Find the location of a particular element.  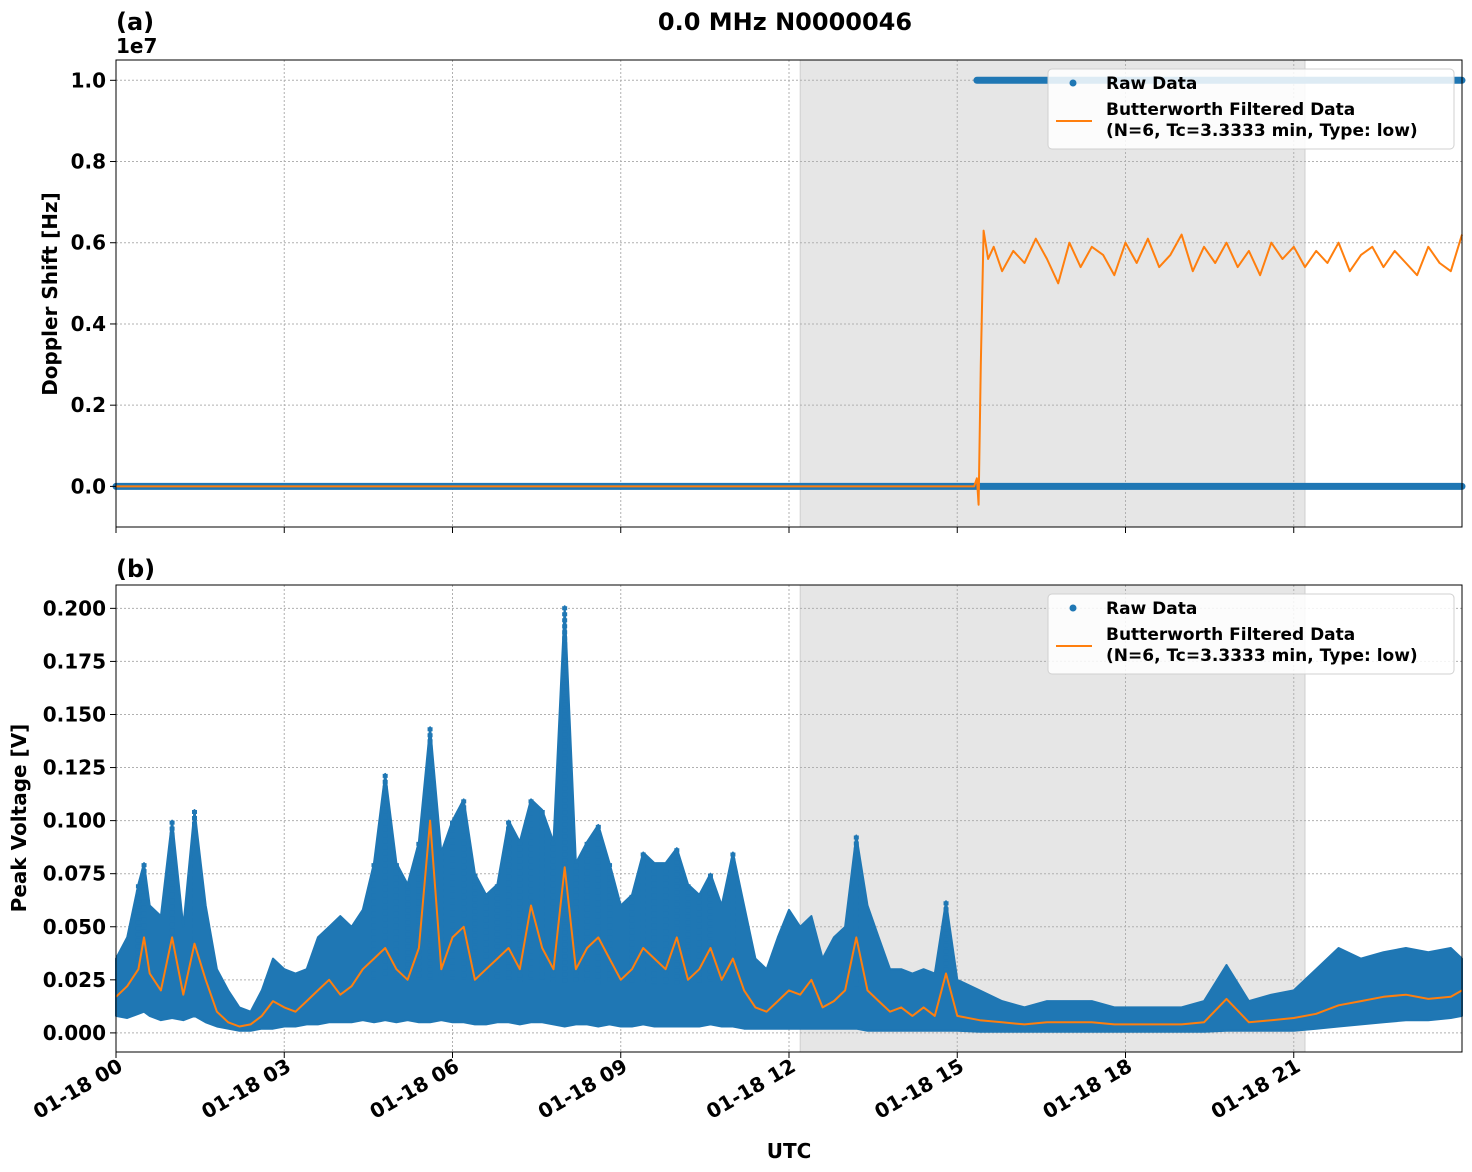

x-tick-label: 01-18 18 is located at coordinates (1087, 1089).